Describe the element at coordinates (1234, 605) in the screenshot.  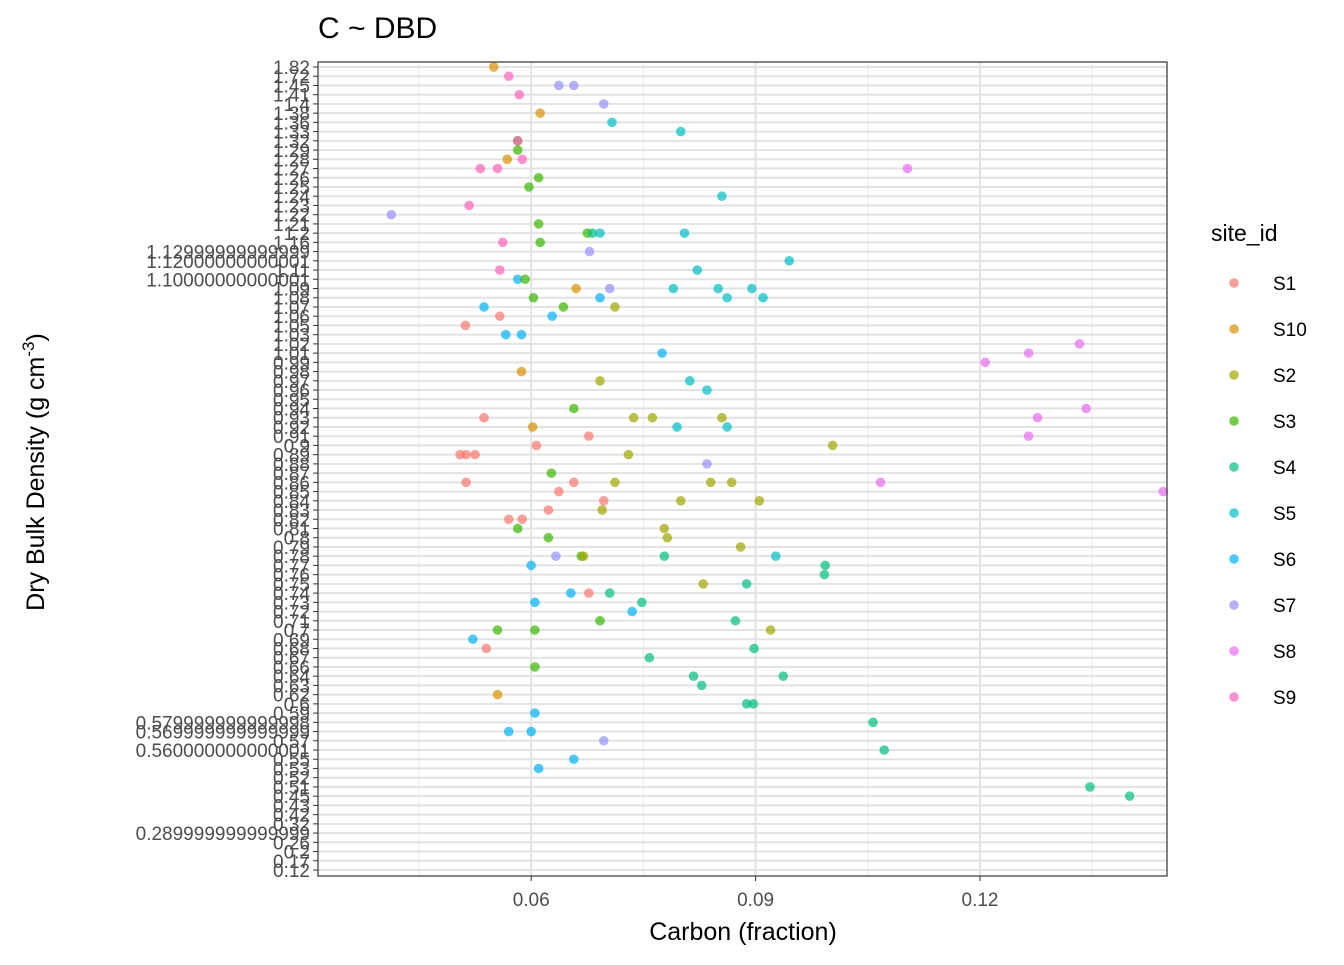
I see `legend-key-s7` at that location.